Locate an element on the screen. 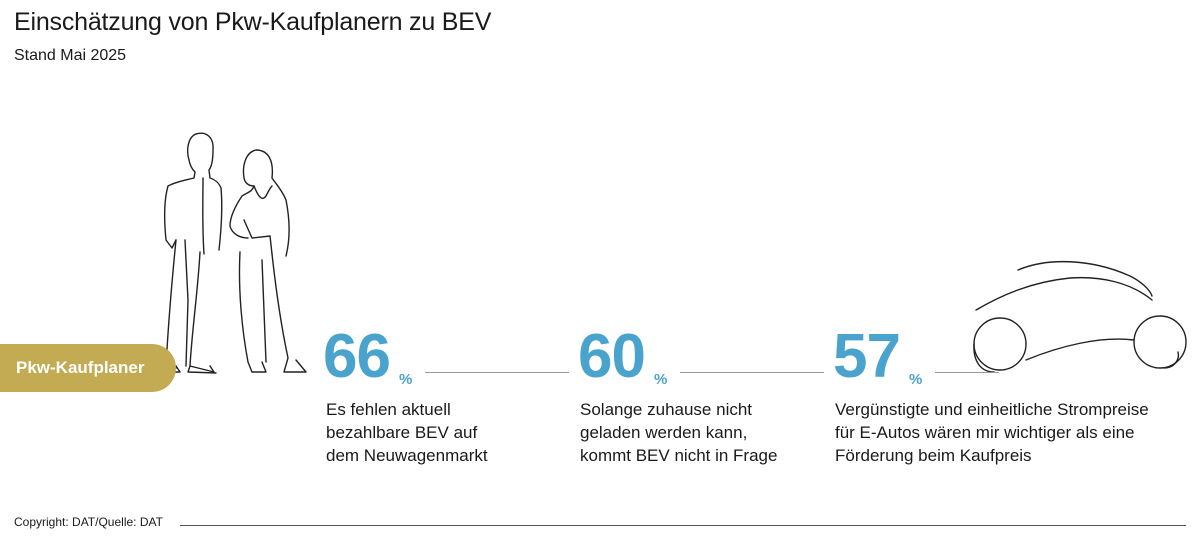 The height and width of the screenshot is (546, 1200). man-figure-icon is located at coordinates (191, 253).